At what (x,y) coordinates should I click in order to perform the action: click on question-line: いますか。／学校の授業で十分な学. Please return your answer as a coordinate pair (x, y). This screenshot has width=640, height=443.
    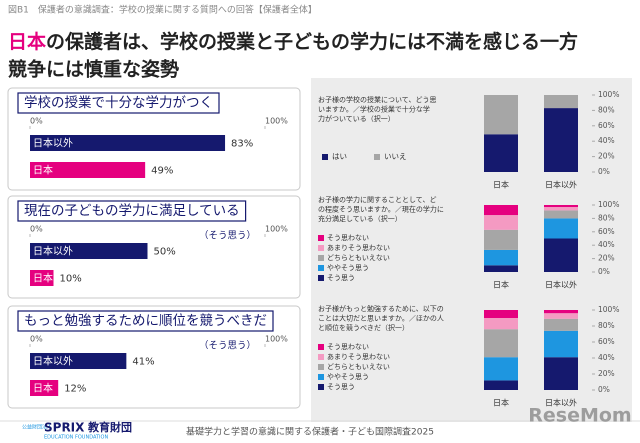
    Looking at the image, I should click on (374, 109).